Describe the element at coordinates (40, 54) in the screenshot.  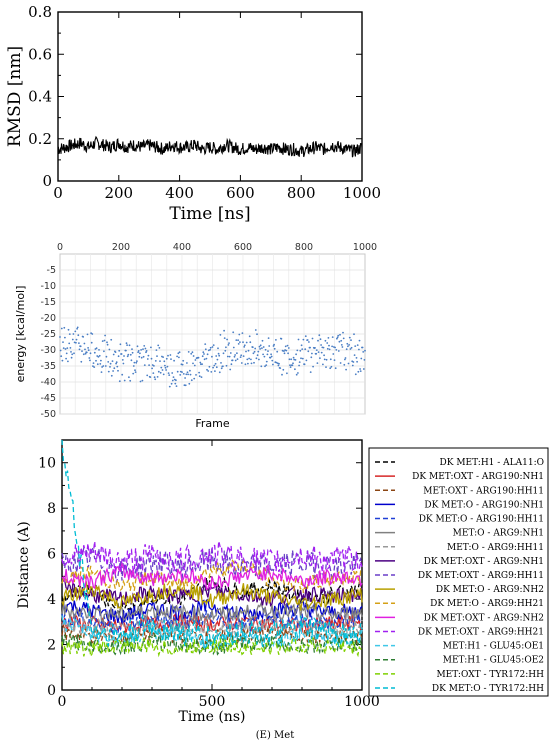
I see `rmsd-y-tick-label: 0.6` at that location.